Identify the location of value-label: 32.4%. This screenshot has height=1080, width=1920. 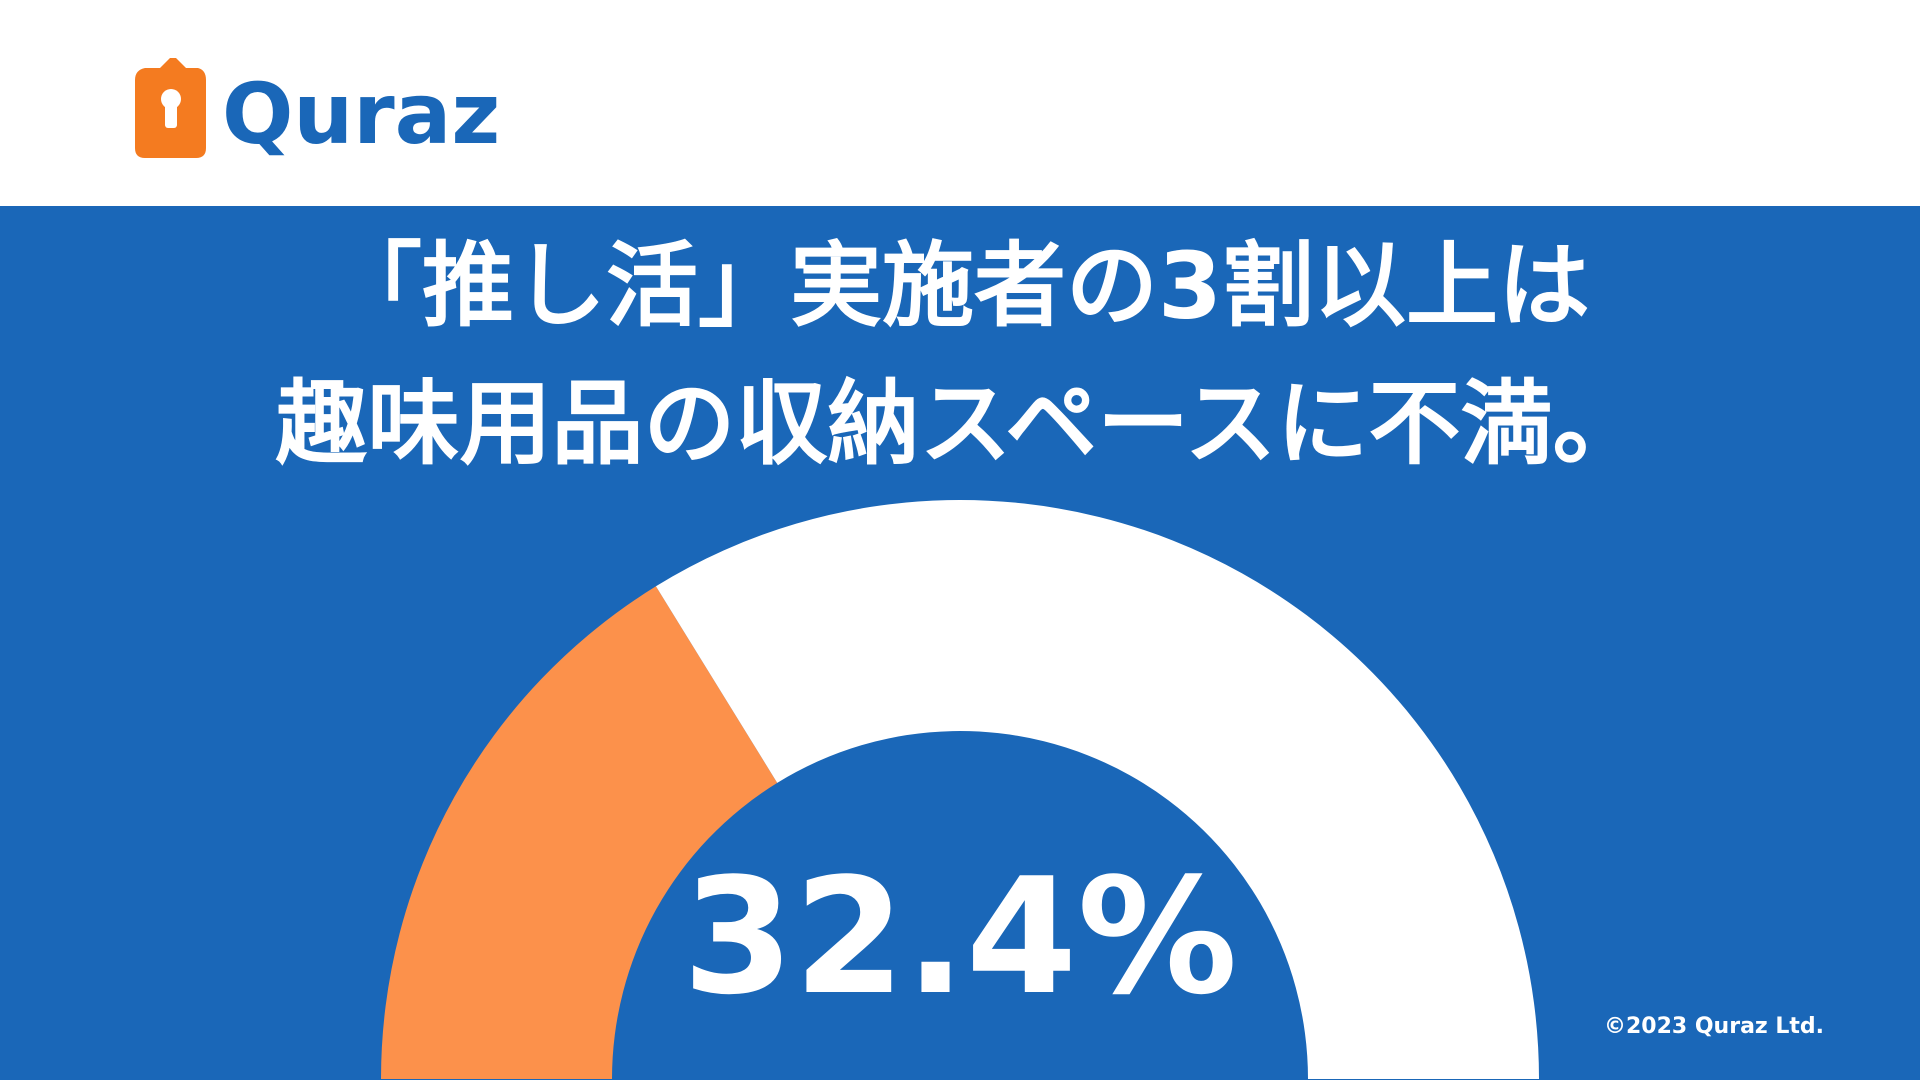
(959, 936).